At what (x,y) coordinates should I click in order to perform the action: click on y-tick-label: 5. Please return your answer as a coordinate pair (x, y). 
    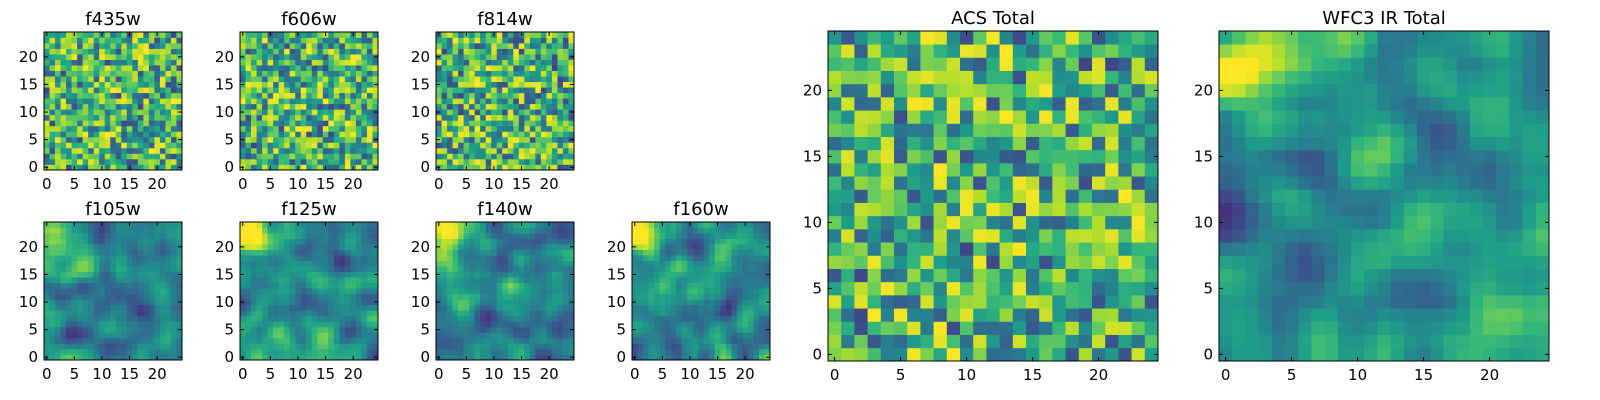
    Looking at the image, I should click on (229, 330).